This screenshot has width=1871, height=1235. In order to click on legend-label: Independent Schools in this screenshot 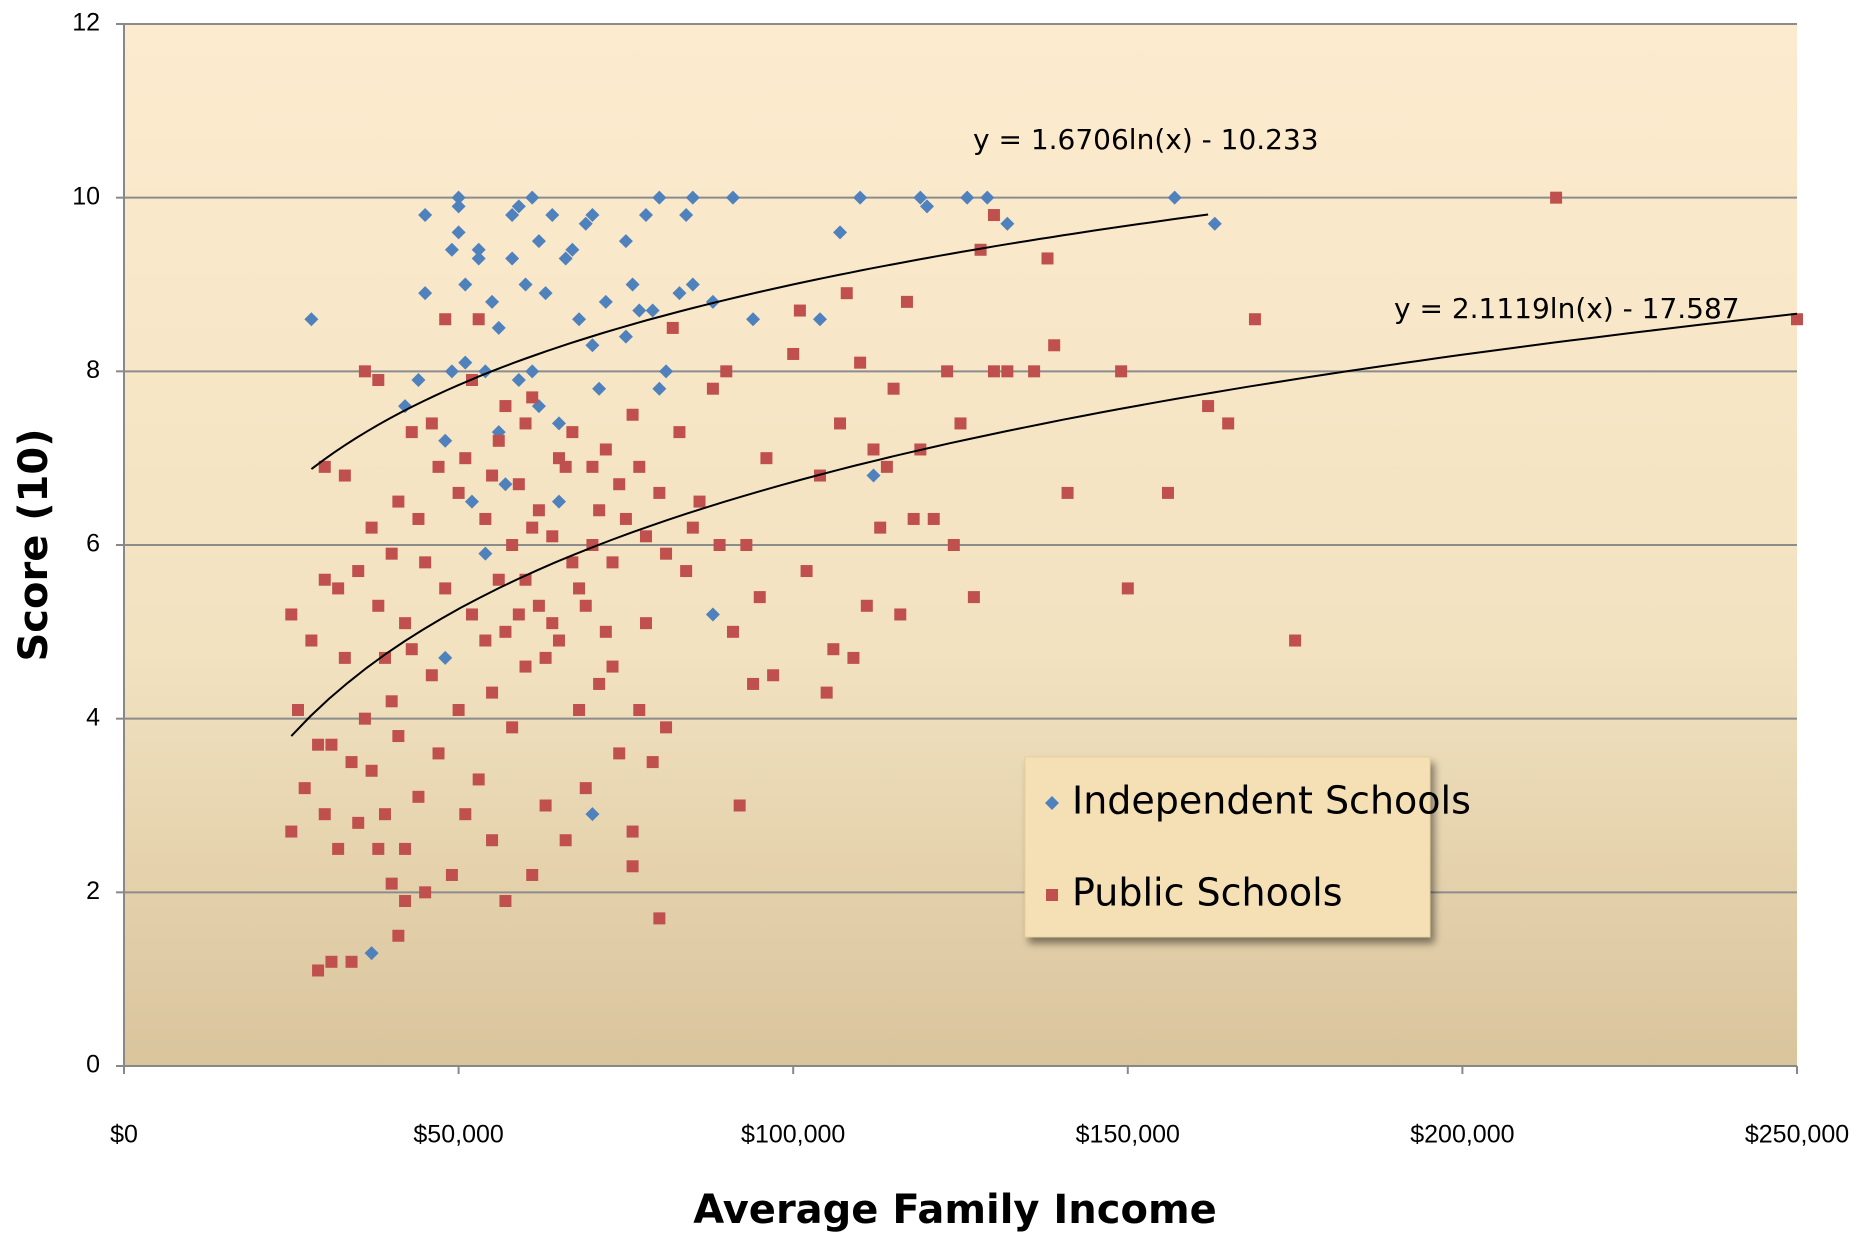, I will do `click(1271, 801)`.